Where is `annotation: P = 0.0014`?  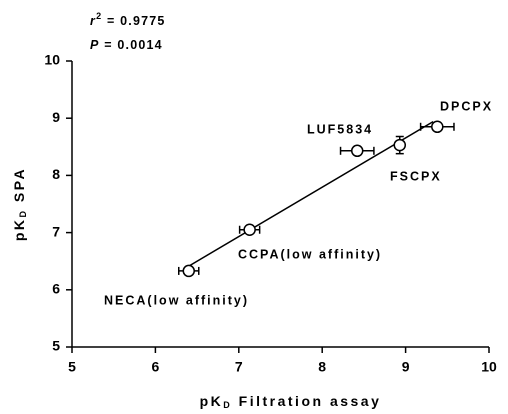 annotation: P = 0.0014 is located at coordinates (126, 45).